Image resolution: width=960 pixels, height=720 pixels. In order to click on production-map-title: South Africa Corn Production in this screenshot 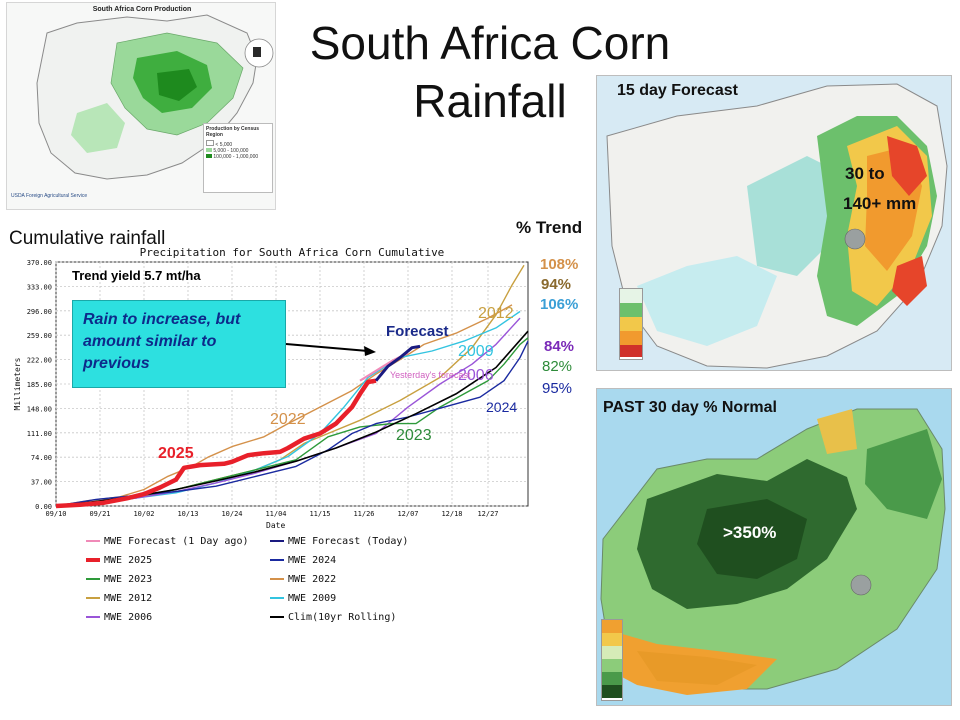, I will do `click(142, 9)`.